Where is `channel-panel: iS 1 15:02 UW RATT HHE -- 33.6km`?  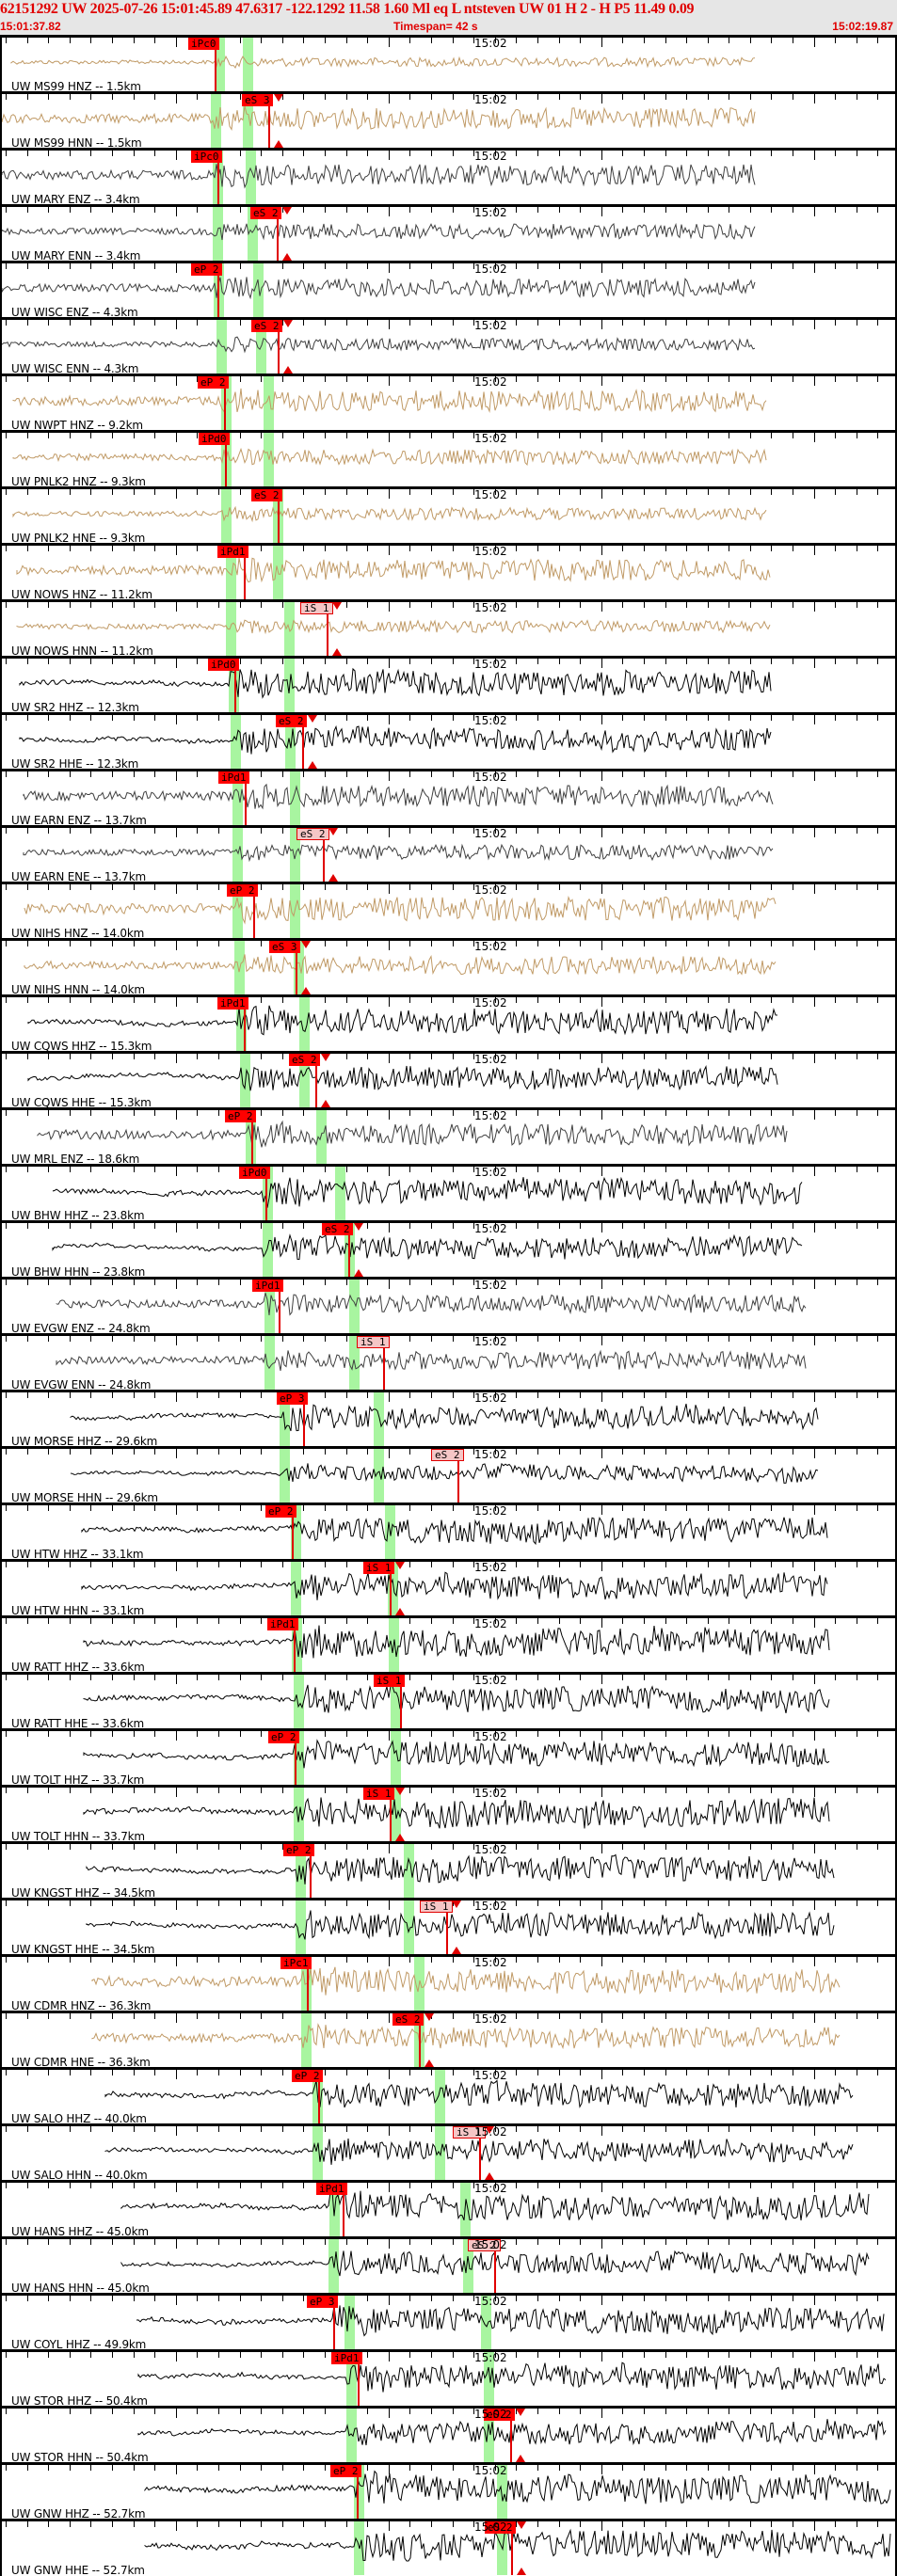 channel-panel: iS 1 15:02 UW RATT HHE -- 33.6km is located at coordinates (449, 1700).